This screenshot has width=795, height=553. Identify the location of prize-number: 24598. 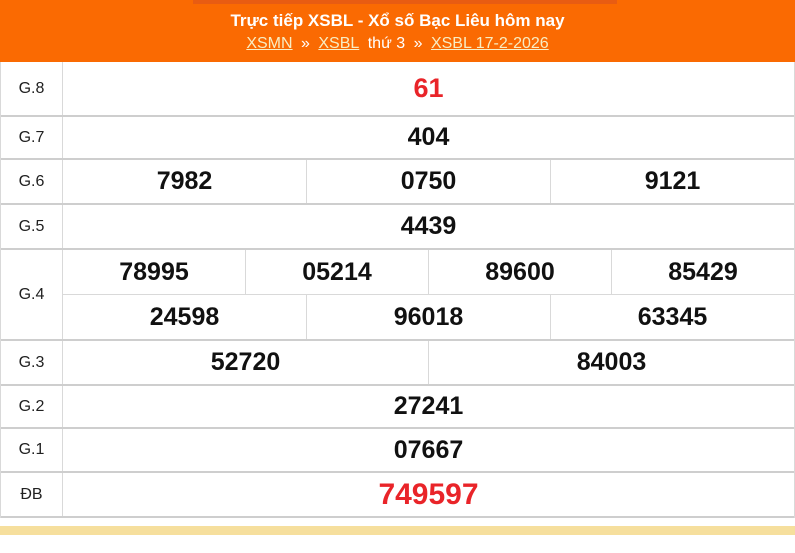
(185, 317).